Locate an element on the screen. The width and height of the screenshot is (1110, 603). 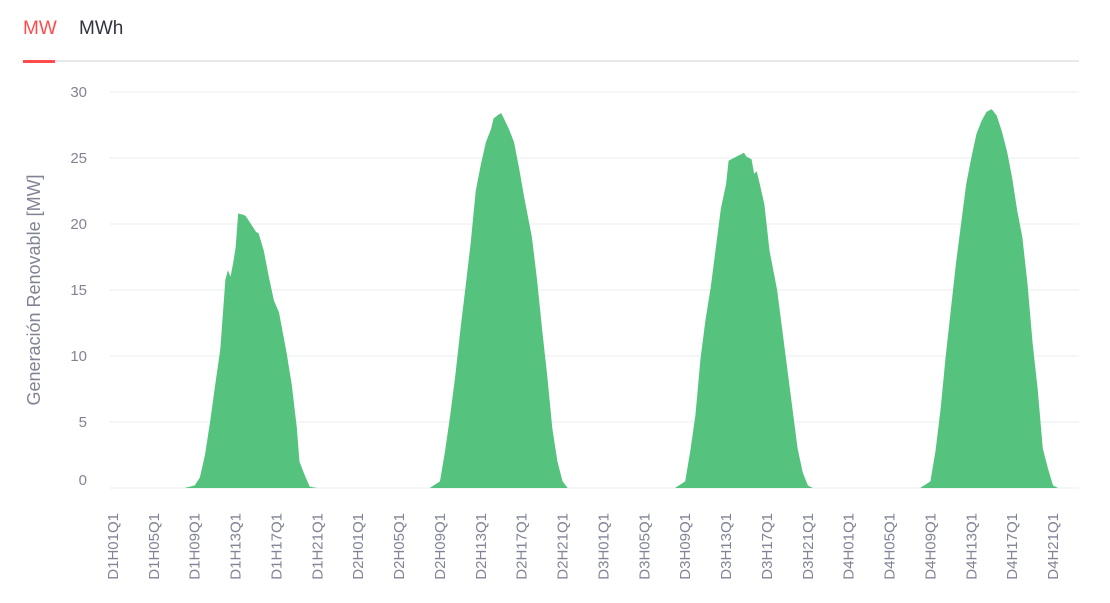
x-tick-label: D1H01Q1 is located at coordinates (113, 546).